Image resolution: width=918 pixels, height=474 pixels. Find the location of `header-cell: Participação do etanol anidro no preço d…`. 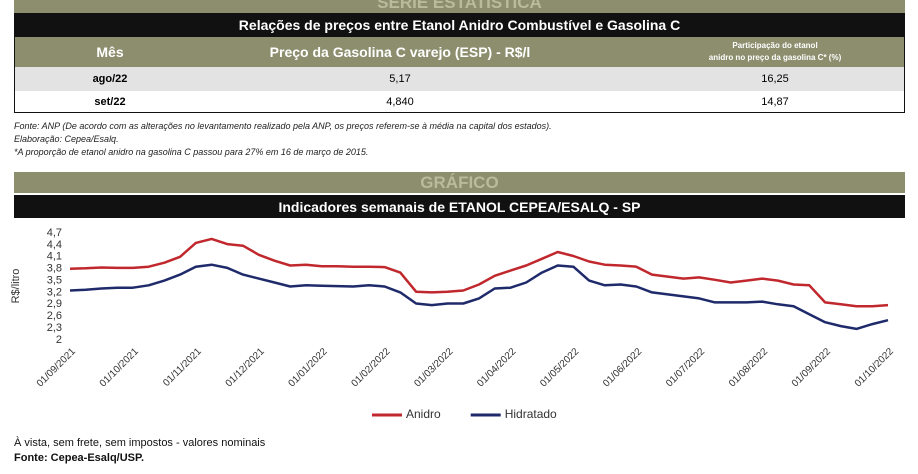

header-cell: Participação do etanol anidro no preço d… is located at coordinates (775, 52).